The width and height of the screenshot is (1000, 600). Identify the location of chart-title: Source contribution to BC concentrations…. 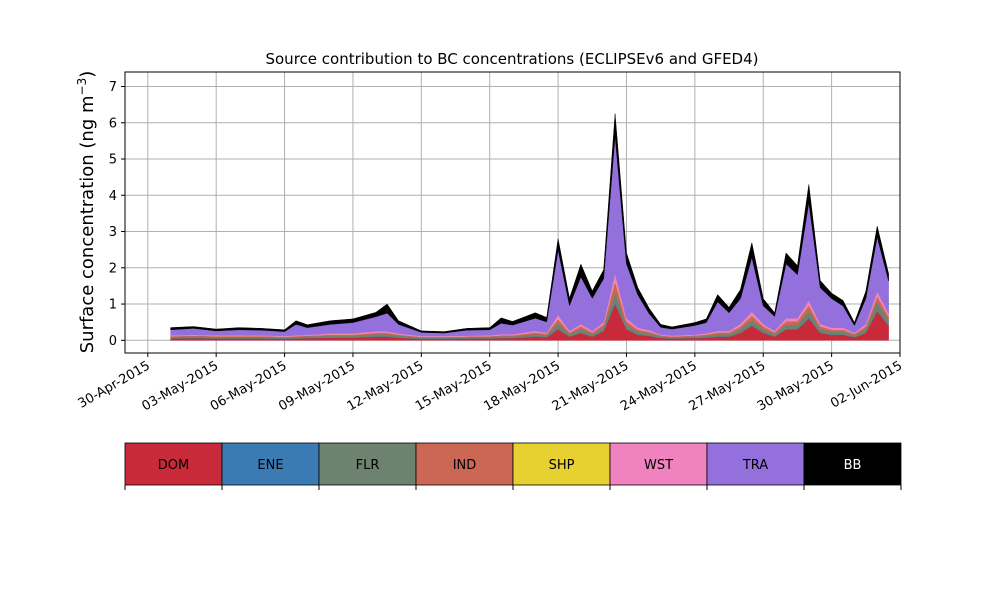
(511, 59).